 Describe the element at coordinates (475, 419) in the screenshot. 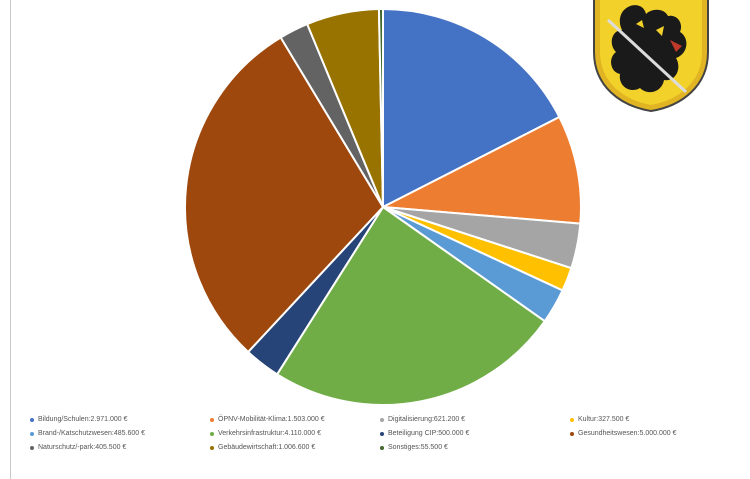

I see `legend-item-2: Digitalisierung: 621.200 €` at that location.